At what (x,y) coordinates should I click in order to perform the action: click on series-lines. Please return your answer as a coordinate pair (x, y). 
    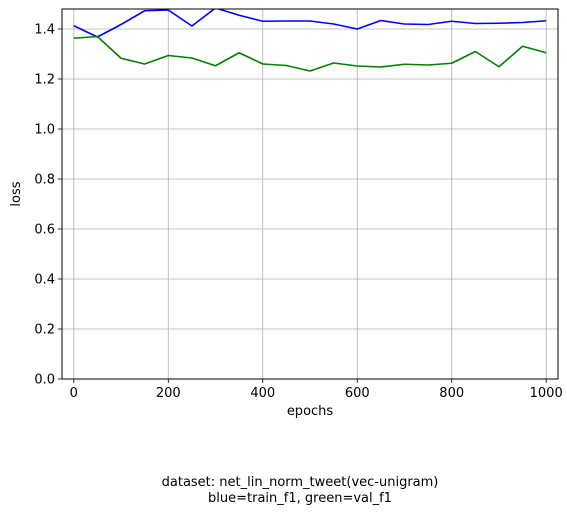
    Looking at the image, I should click on (310, 40).